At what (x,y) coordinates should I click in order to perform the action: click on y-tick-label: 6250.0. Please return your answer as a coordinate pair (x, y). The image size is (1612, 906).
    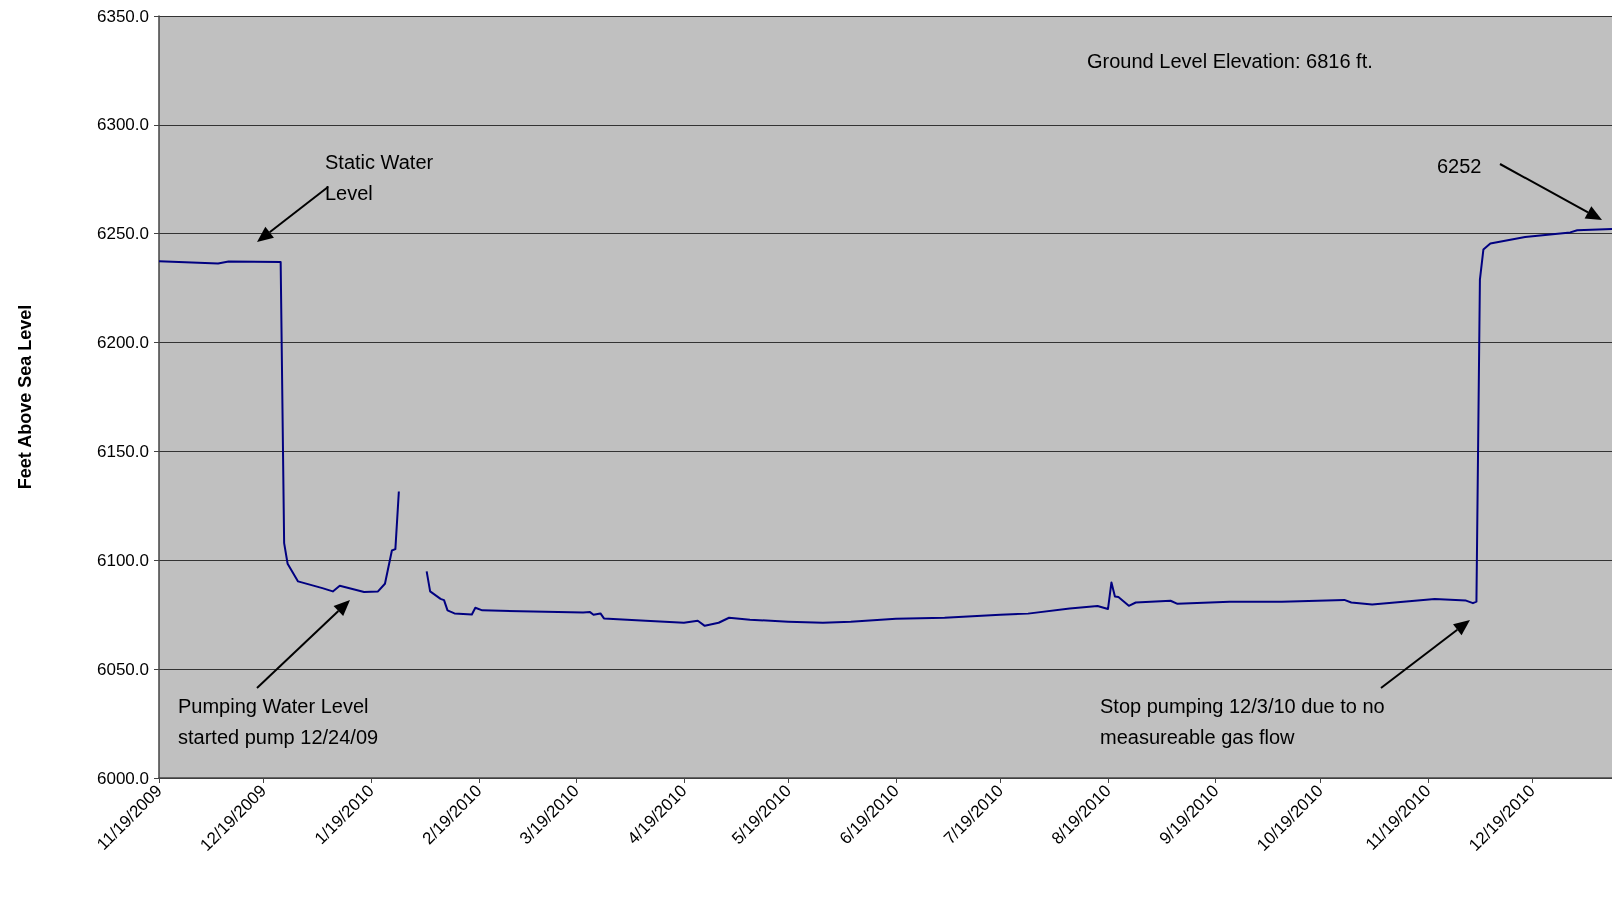
    Looking at the image, I should click on (123, 234).